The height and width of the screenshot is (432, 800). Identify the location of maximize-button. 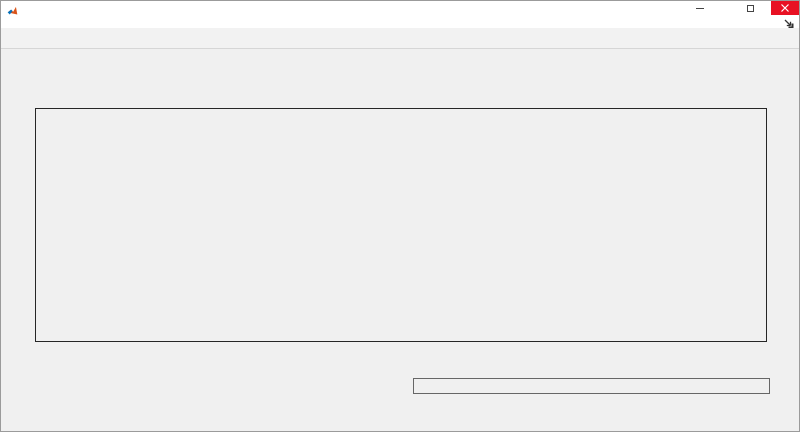
(750, 8).